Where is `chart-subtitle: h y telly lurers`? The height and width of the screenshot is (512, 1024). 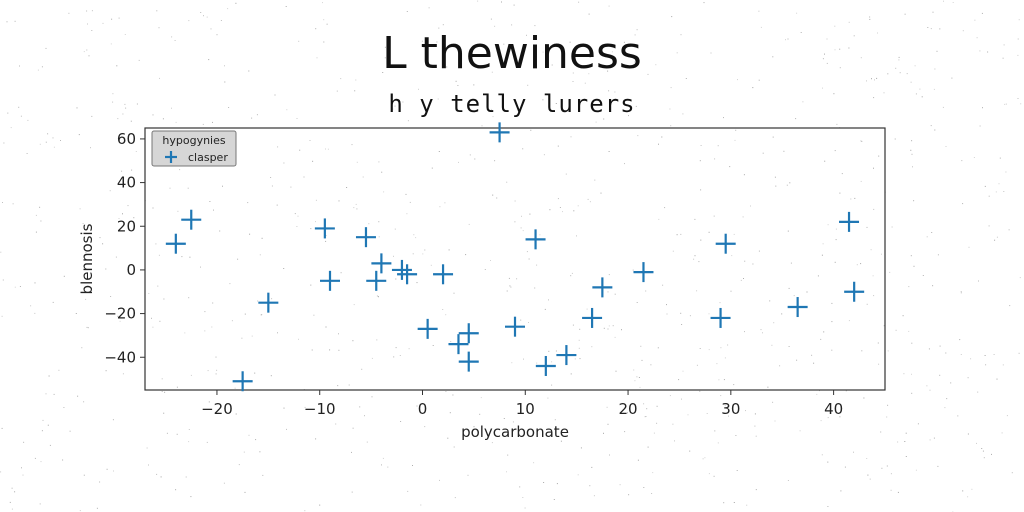 chart-subtitle: h y telly lurers is located at coordinates (512, 104).